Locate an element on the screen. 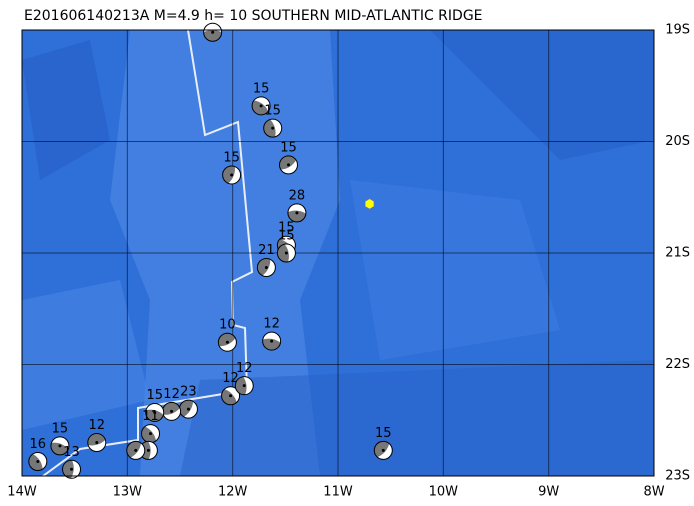  depth-label: 28 is located at coordinates (297, 195).